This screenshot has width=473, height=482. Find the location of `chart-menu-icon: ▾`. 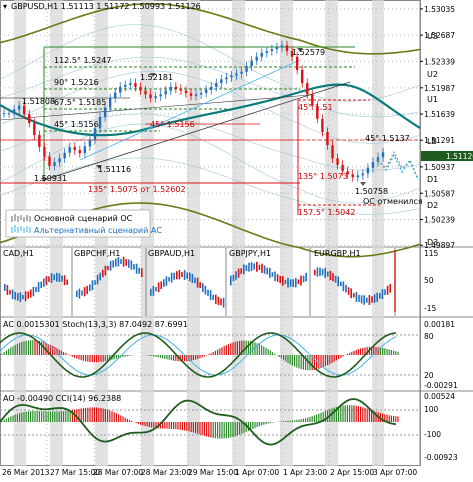

chart-menu-icon: ▾ is located at coordinates (5, 6).